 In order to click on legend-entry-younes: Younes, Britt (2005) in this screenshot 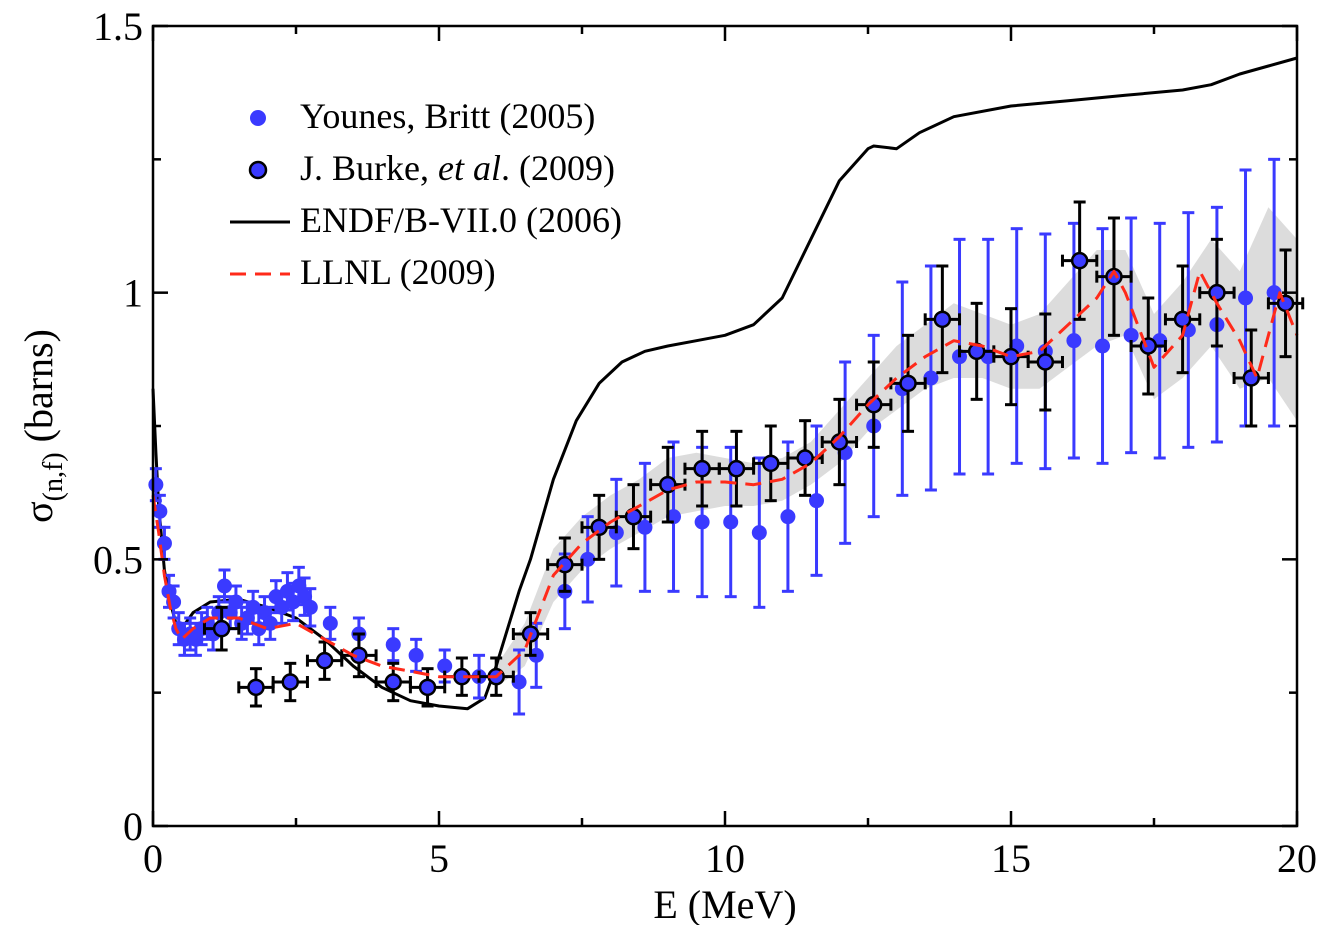, I will do `click(422, 116)`.